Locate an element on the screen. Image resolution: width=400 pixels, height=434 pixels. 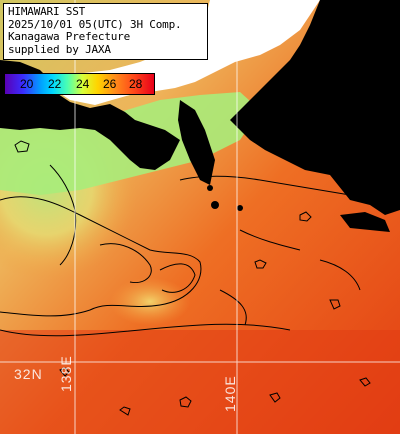
info-title: HIMAWARI SST is located at coordinates (47, 11).